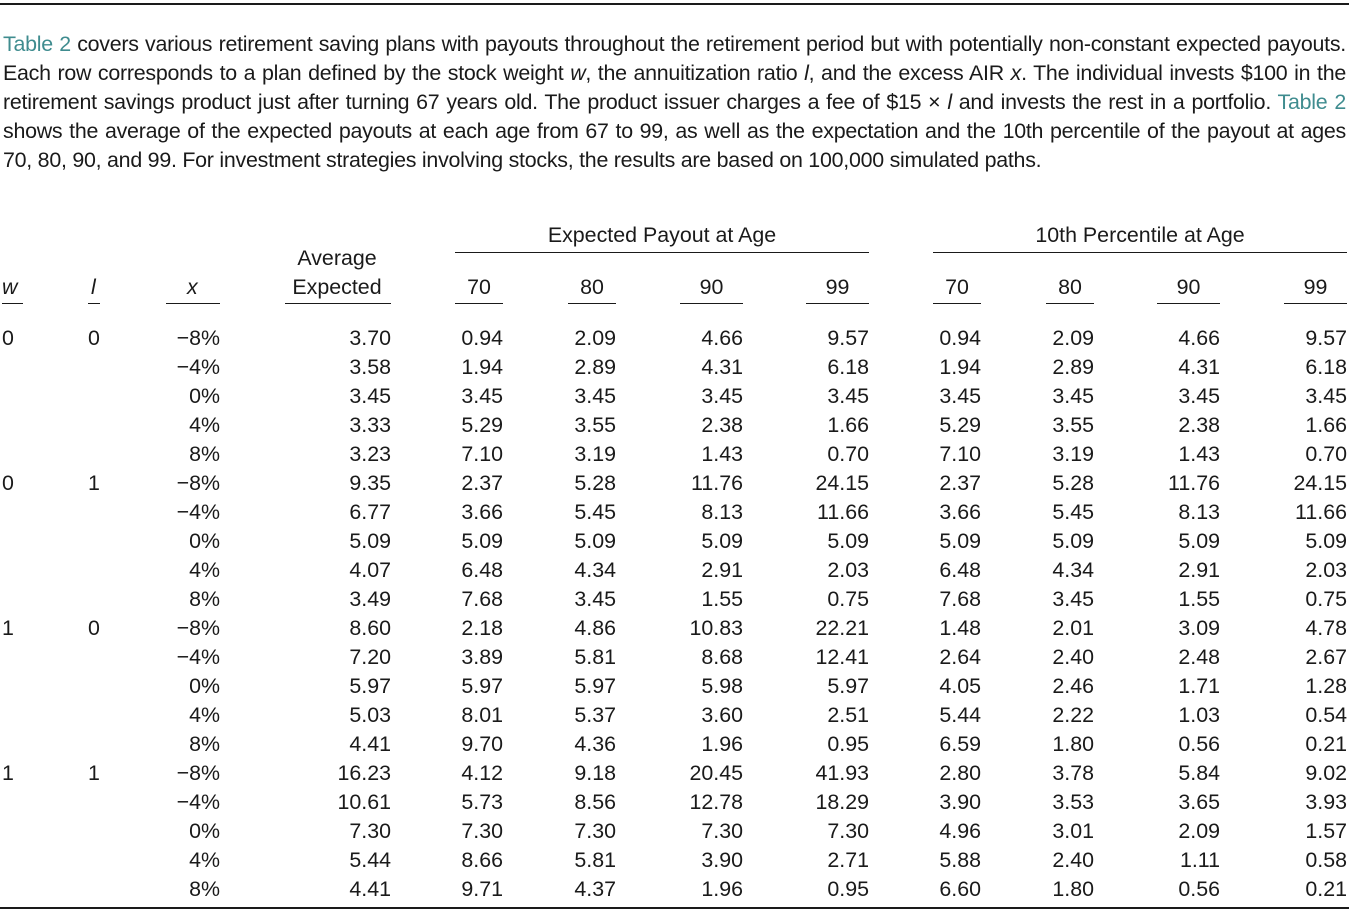 The height and width of the screenshot is (912, 1349). Describe the element at coordinates (8, 628) in the screenshot. I see `cell-w: 1` at that location.